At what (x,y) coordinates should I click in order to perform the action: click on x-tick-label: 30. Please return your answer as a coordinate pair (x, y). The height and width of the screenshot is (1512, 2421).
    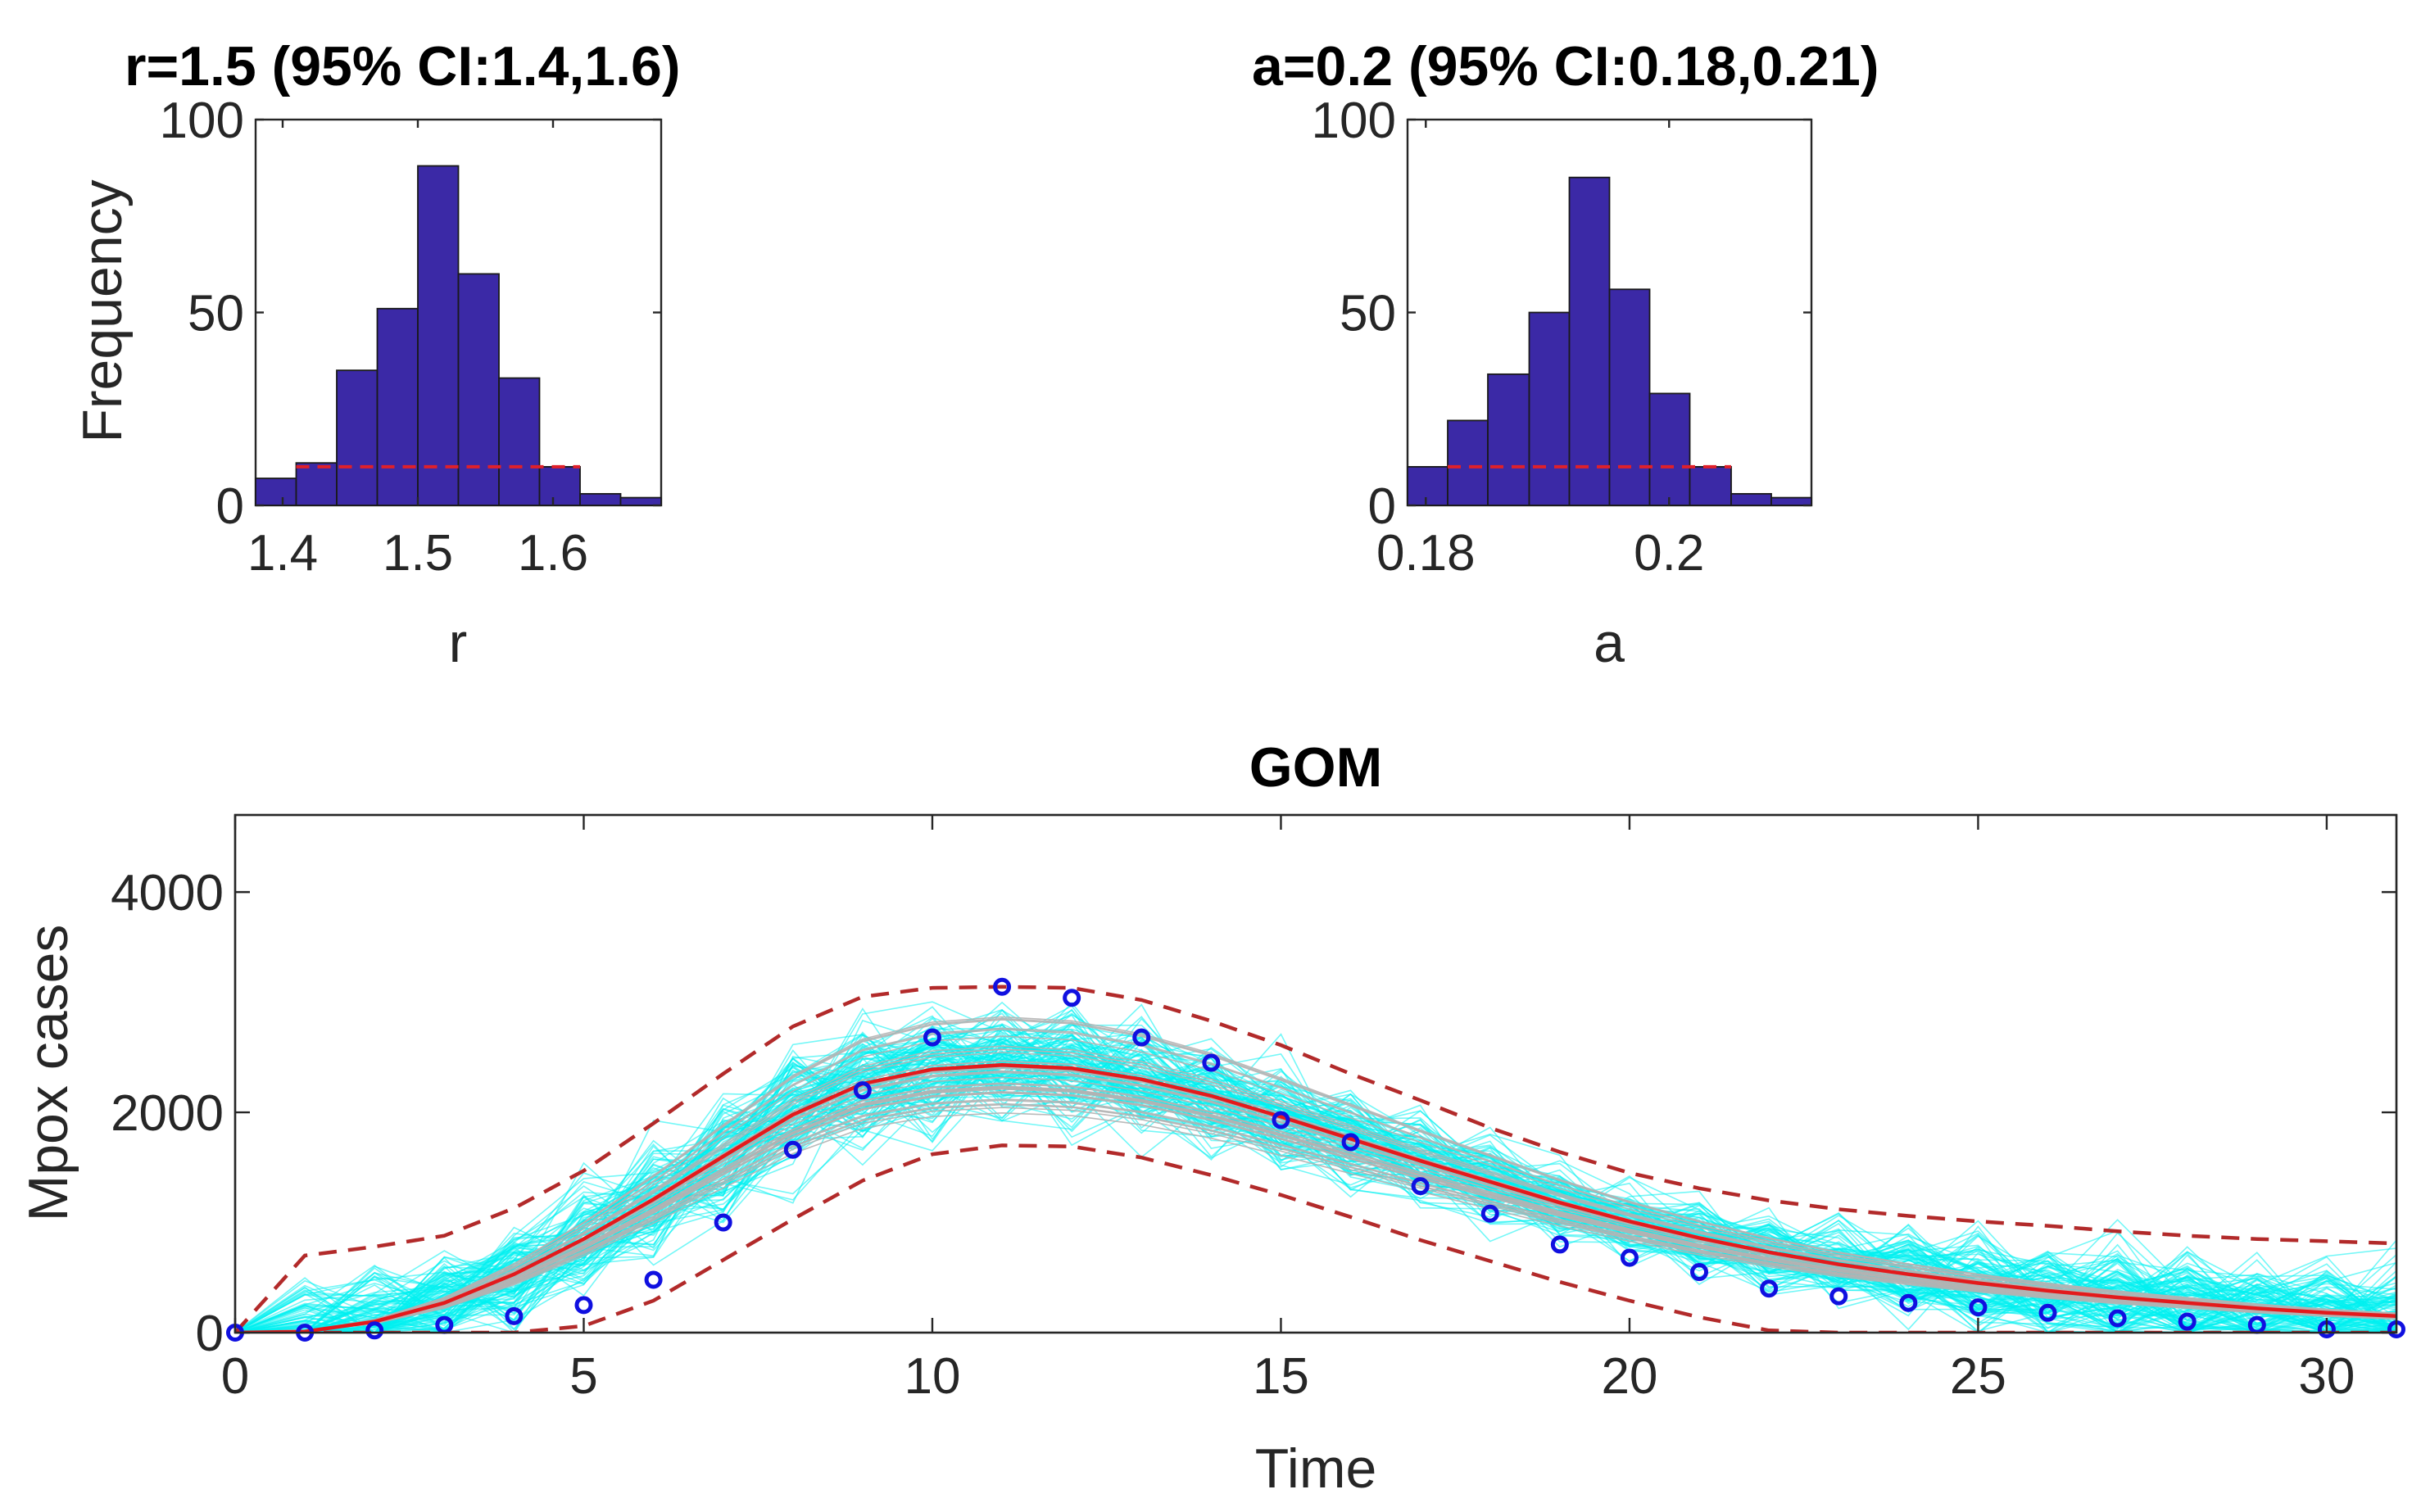
    Looking at the image, I should click on (2326, 1377).